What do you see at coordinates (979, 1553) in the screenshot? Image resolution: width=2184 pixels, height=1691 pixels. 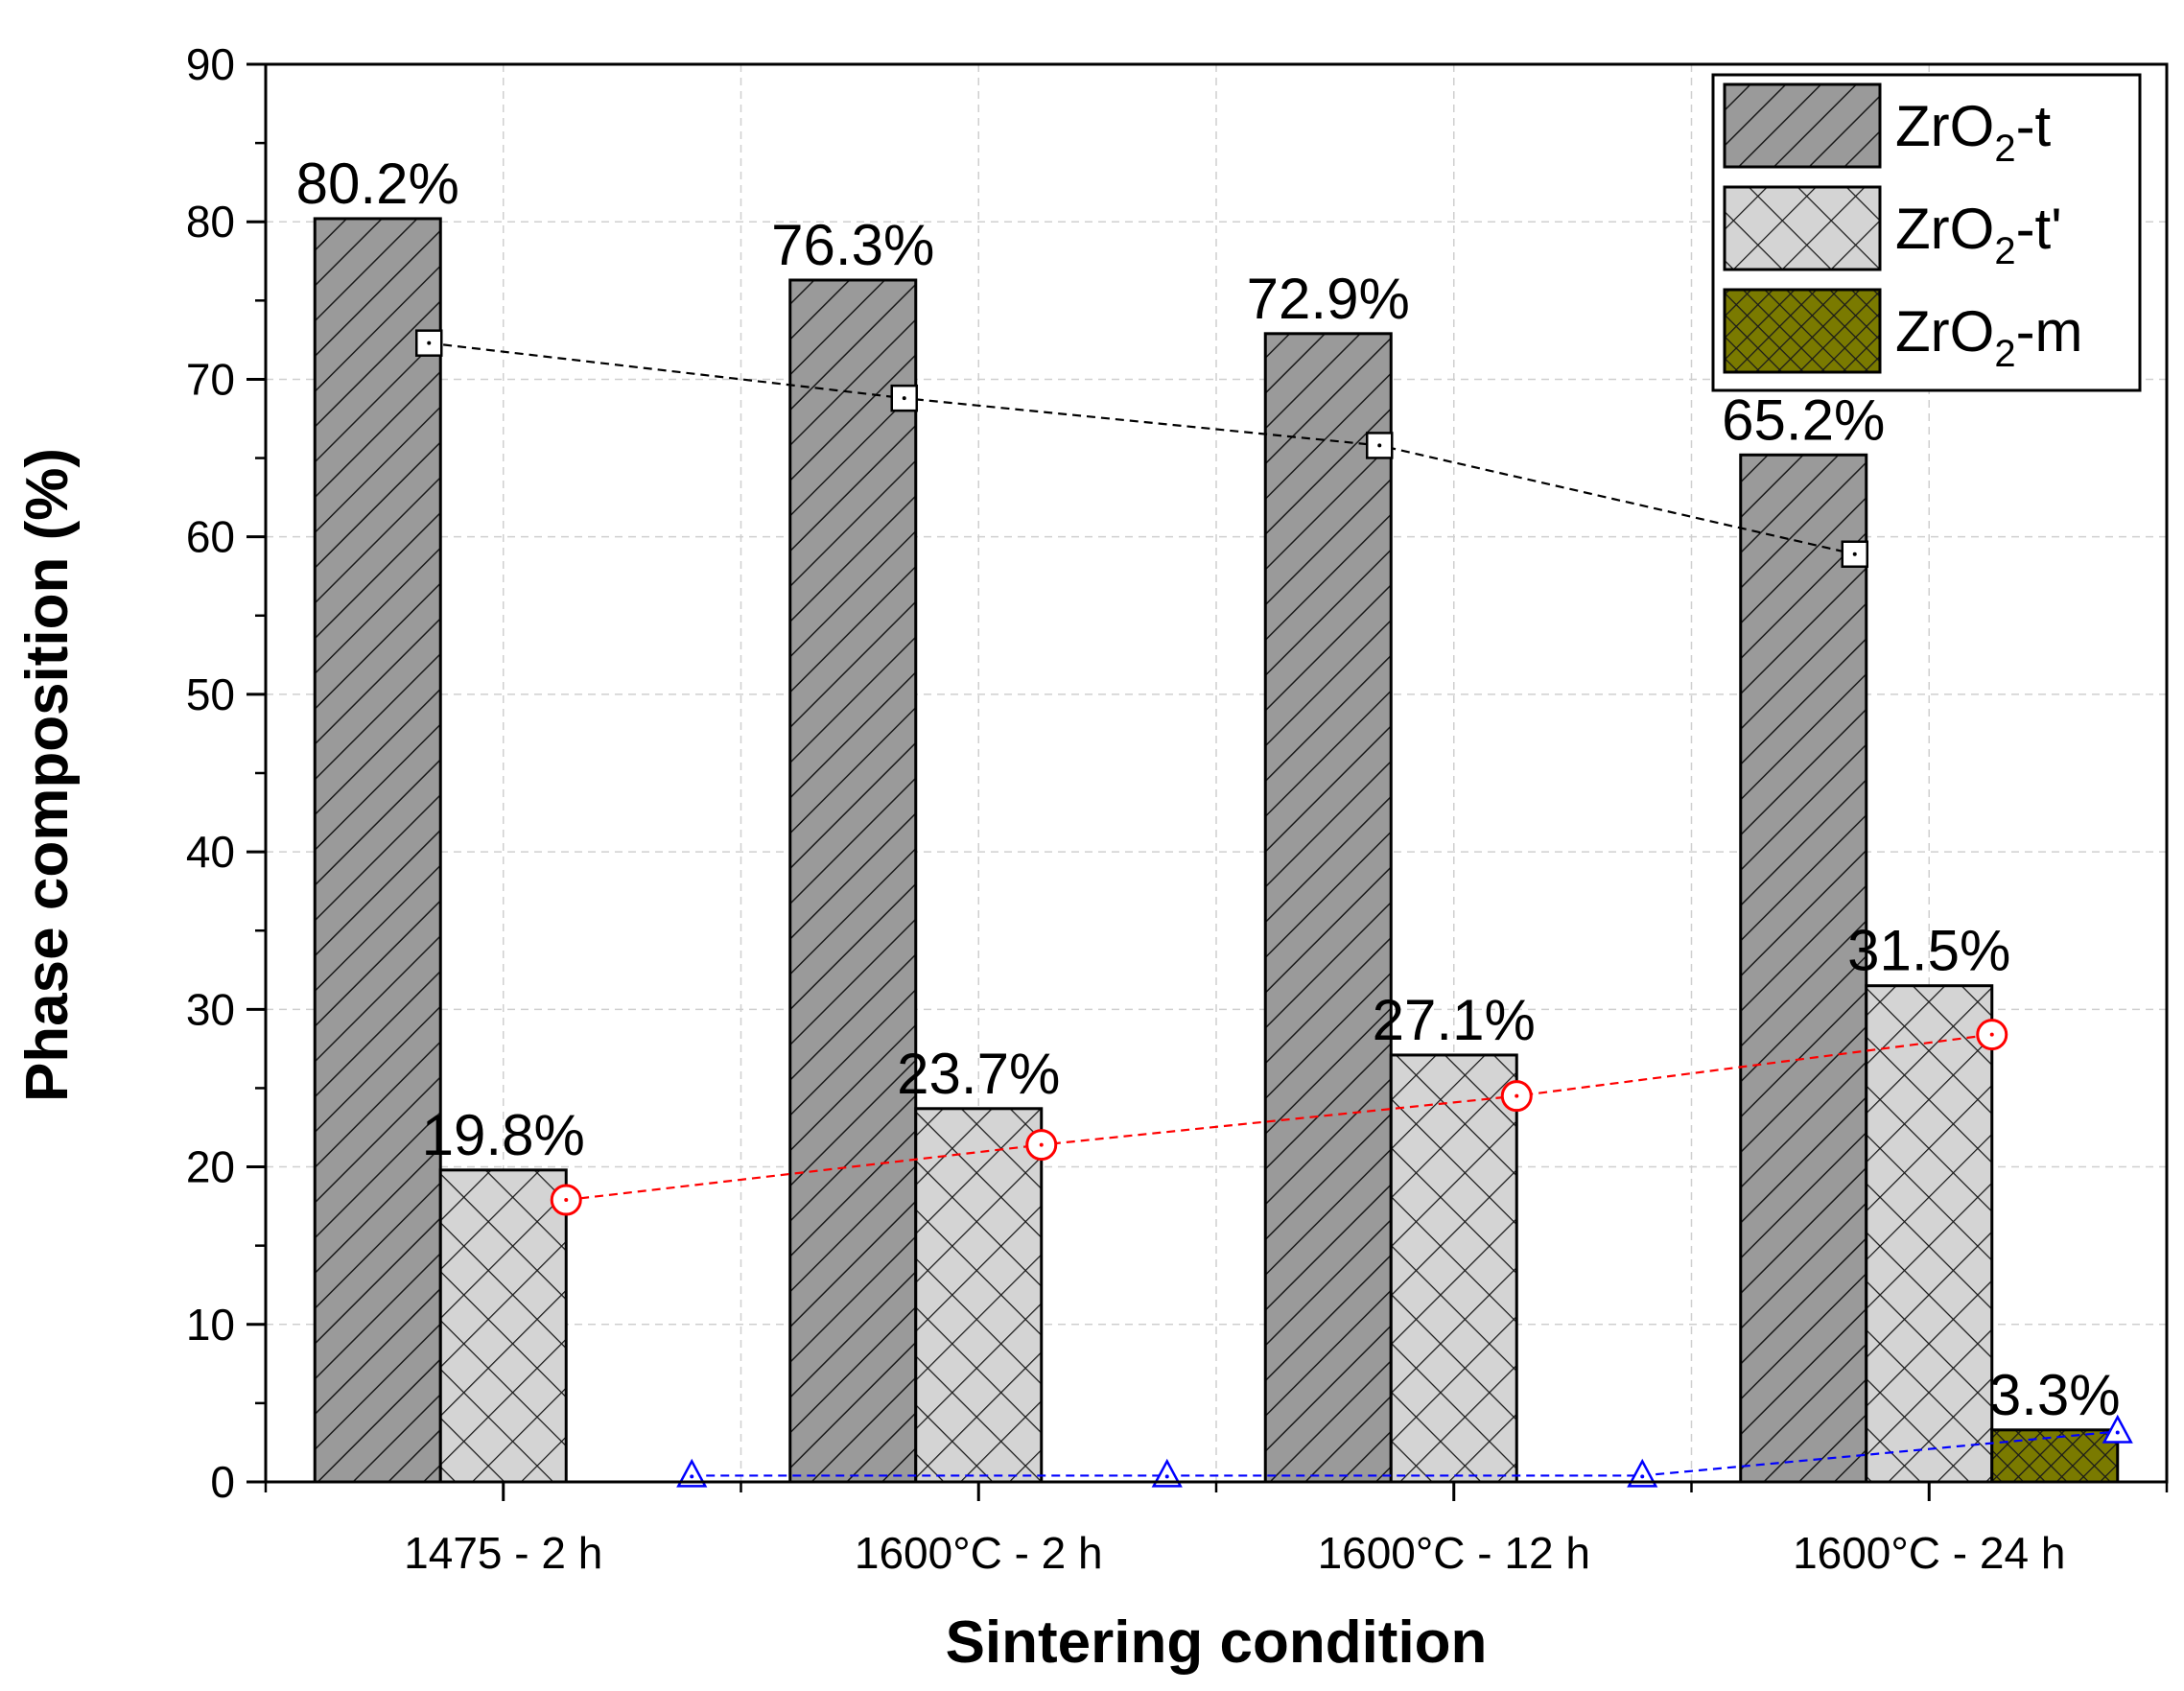 I see `x-tick-label: 1600°C - 2 h` at bounding box center [979, 1553].